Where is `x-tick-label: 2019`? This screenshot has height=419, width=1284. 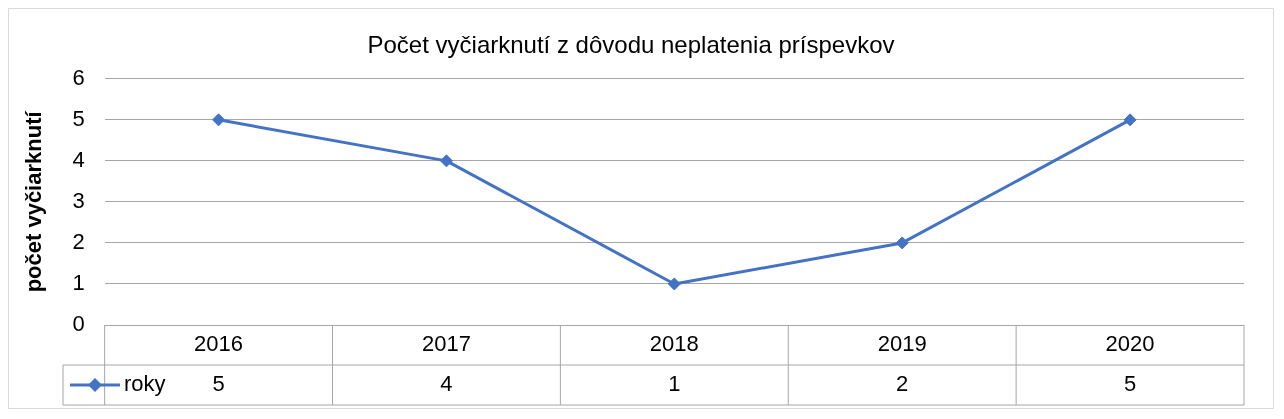 x-tick-label: 2019 is located at coordinates (902, 344).